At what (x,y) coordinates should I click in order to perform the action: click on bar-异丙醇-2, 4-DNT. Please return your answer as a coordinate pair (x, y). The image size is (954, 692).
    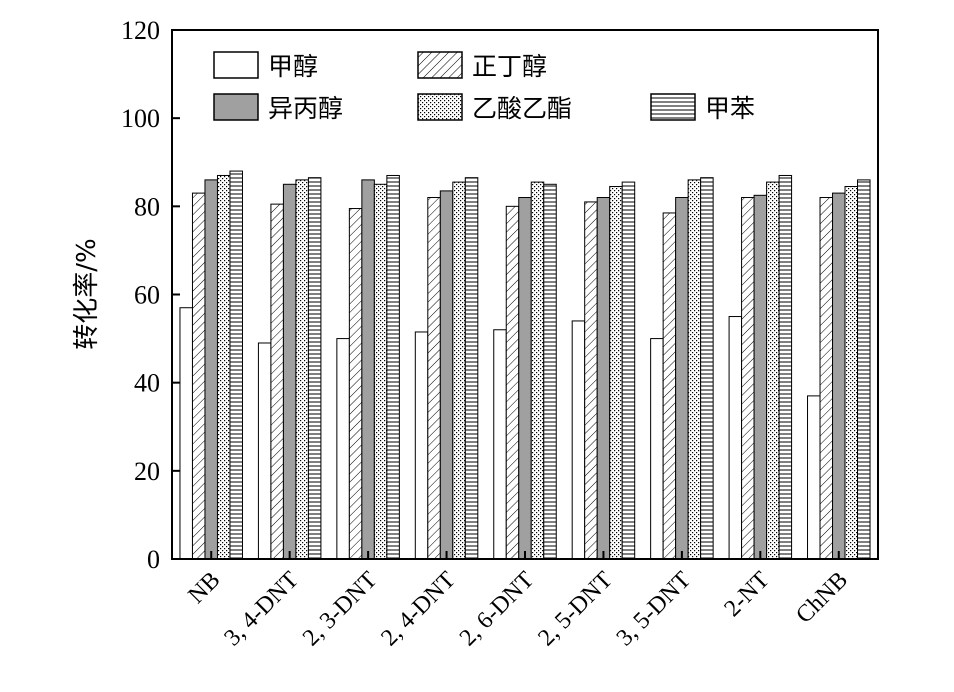
    Looking at the image, I should click on (446, 375).